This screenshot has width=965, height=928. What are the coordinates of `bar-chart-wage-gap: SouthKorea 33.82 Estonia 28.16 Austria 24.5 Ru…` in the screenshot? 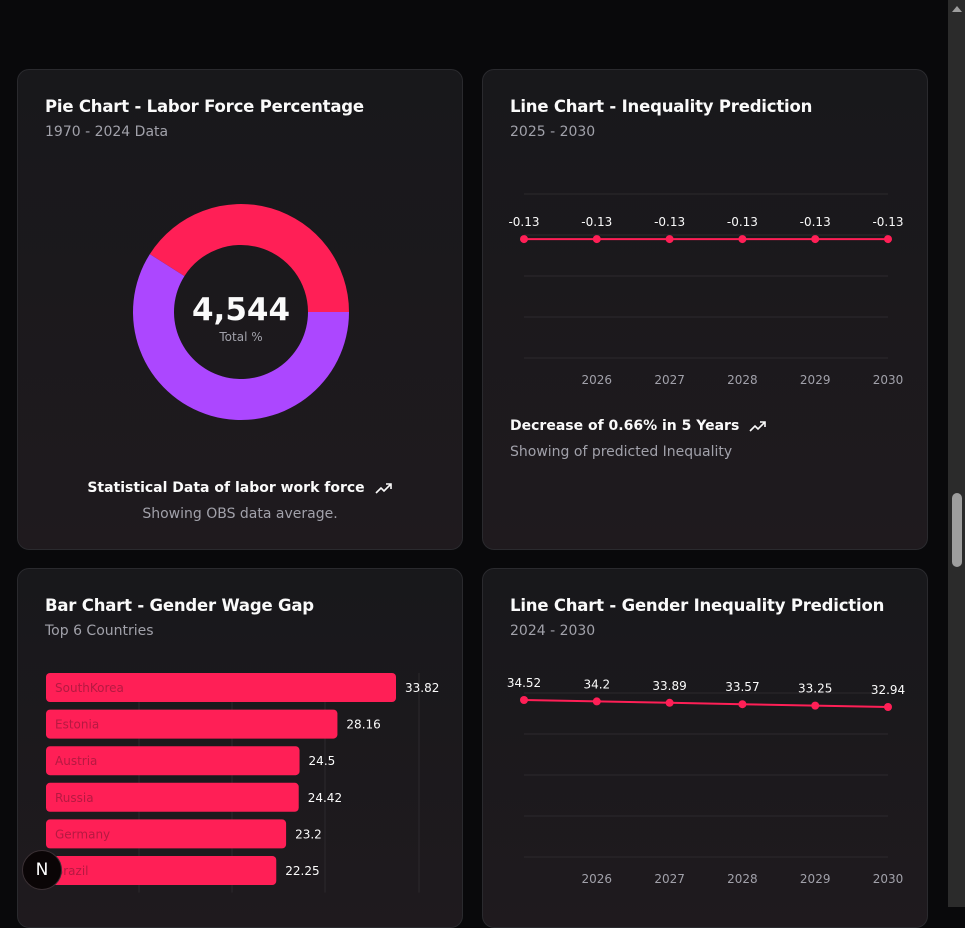 It's located at (242, 783).